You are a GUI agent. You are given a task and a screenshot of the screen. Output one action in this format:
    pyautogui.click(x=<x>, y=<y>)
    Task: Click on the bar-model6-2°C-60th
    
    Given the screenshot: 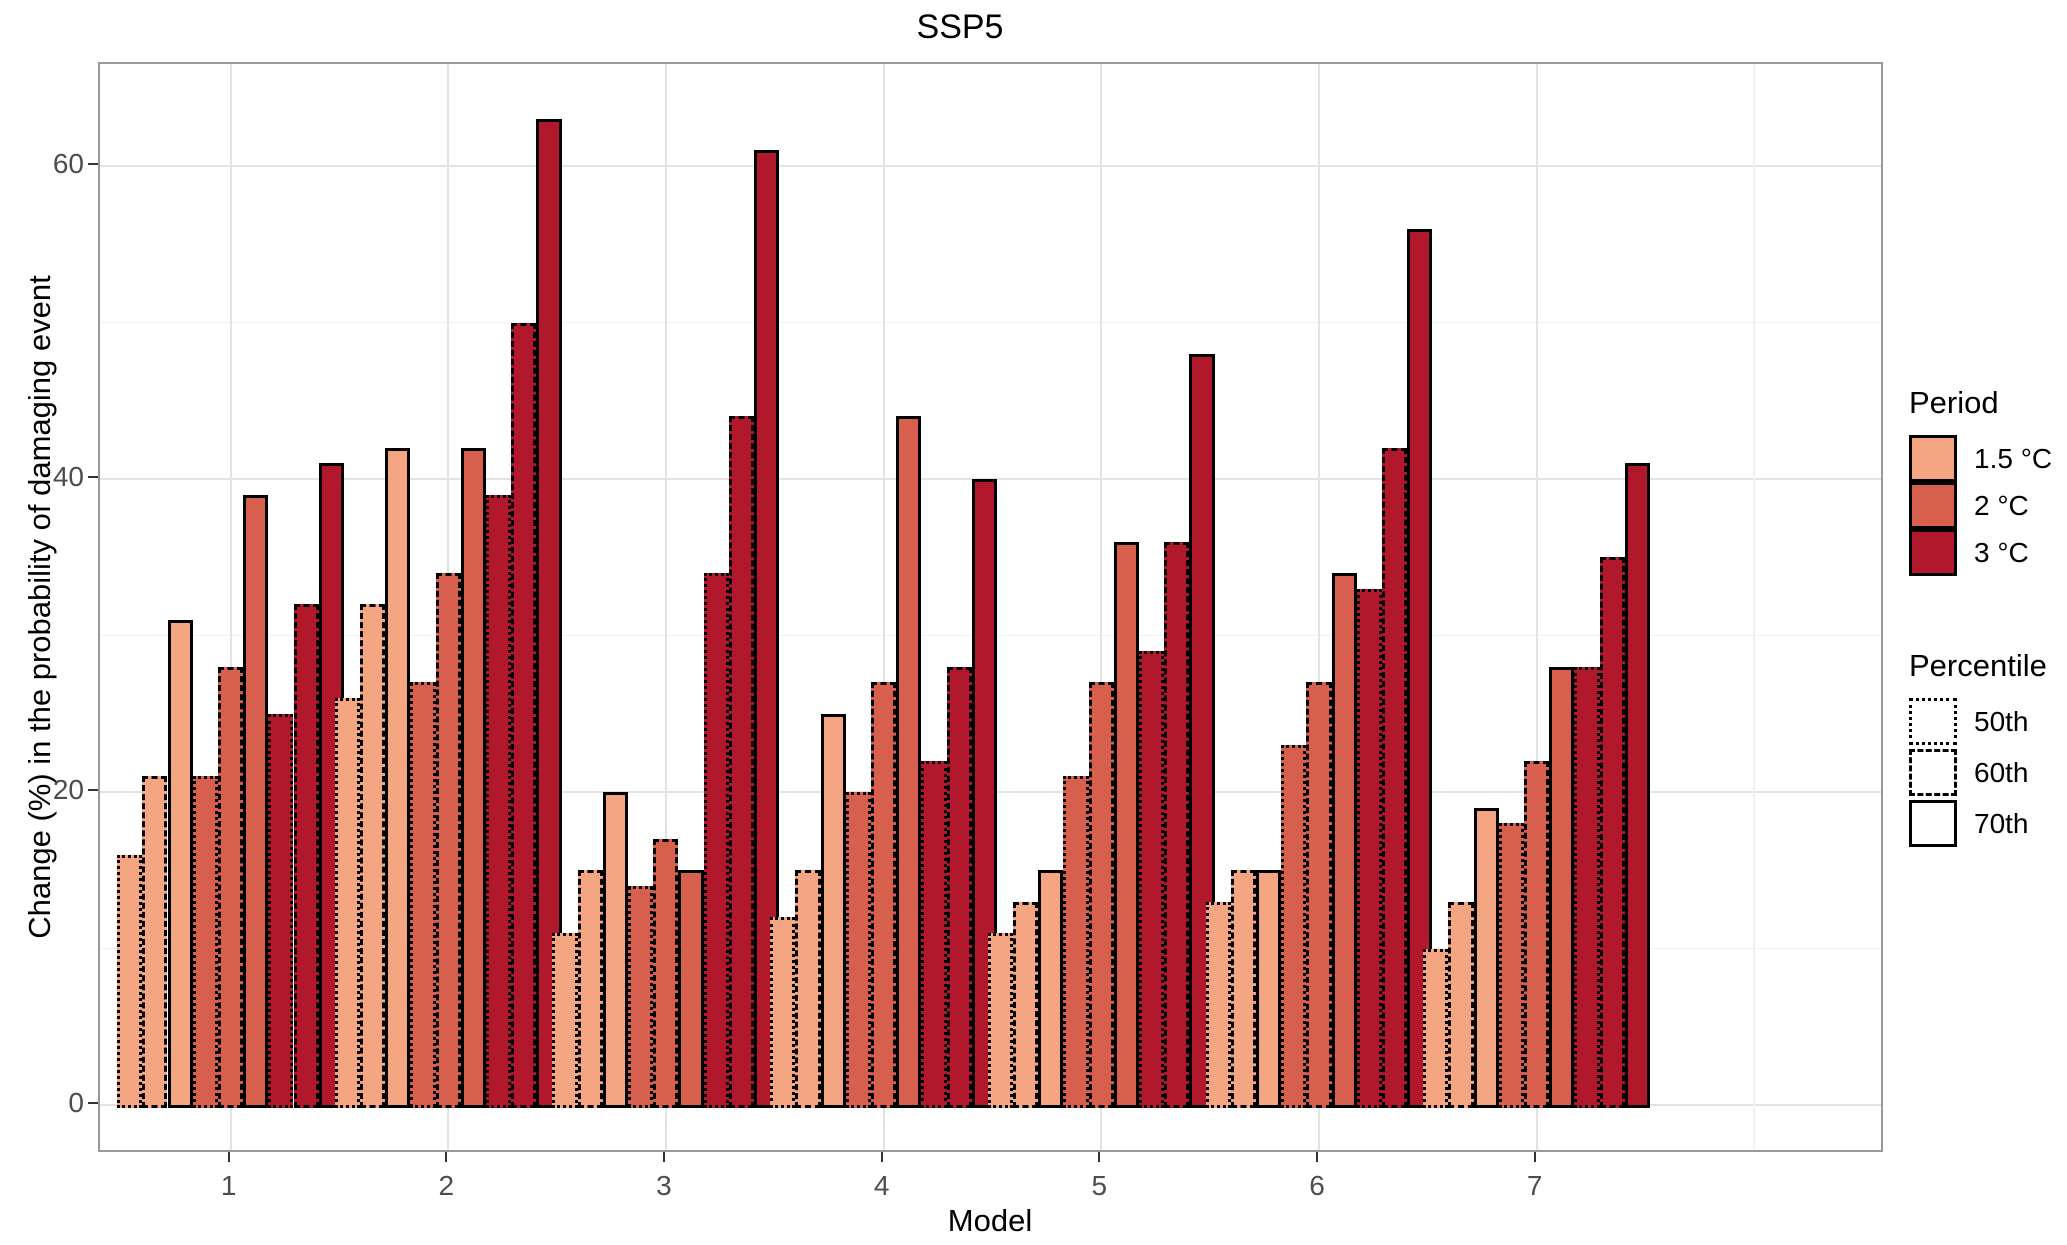 What is the action you would take?
    pyautogui.click(x=1319, y=895)
    